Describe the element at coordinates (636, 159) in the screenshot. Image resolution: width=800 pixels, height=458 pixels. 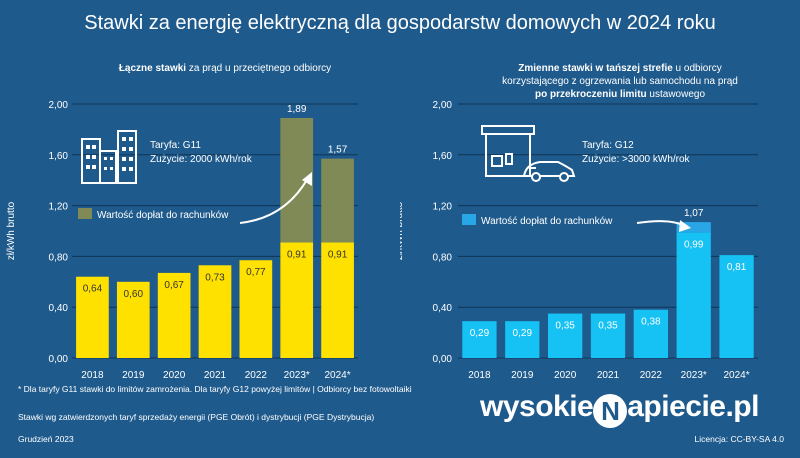
I see `usage-label: Zużycie: >3000 kWh/rok` at that location.